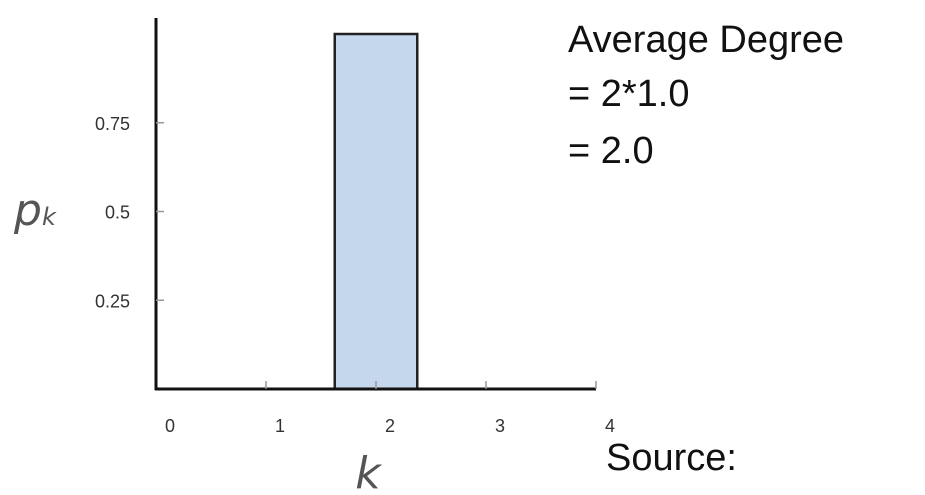 Image resolution: width=925 pixels, height=495 pixels. Describe the element at coordinates (170, 426) in the screenshot. I see `x-tick-label: 0` at that location.